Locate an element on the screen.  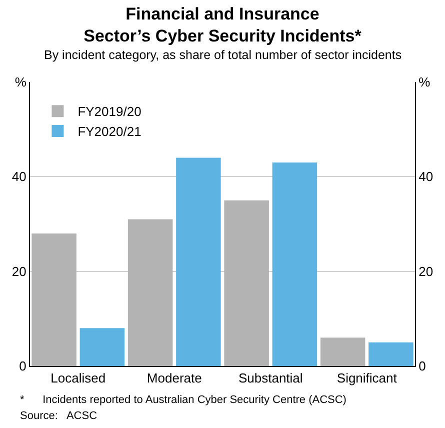
x-tick-label: Substantial is located at coordinates (270, 378).